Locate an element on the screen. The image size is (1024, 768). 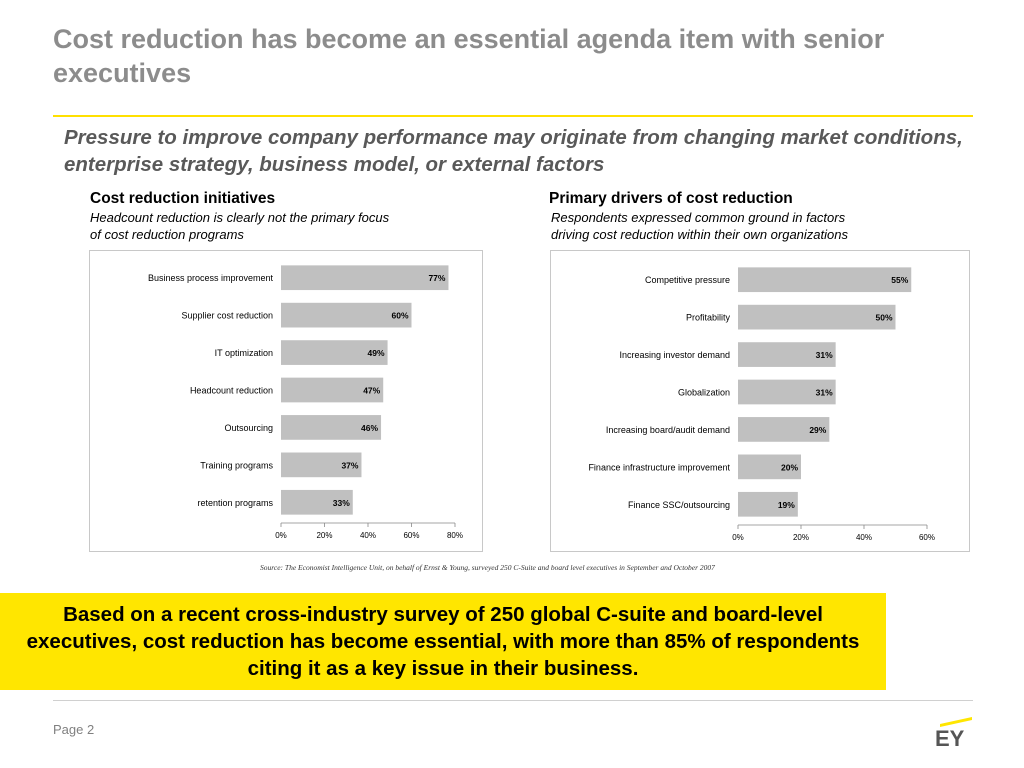
category-label: Globalization is located at coordinates (704, 393).